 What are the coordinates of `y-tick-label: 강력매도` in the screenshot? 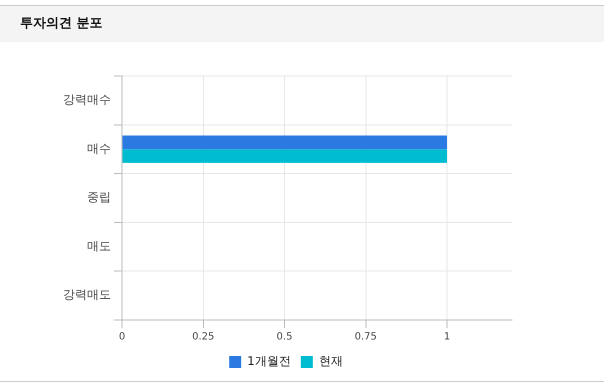 It's located at (87, 295).